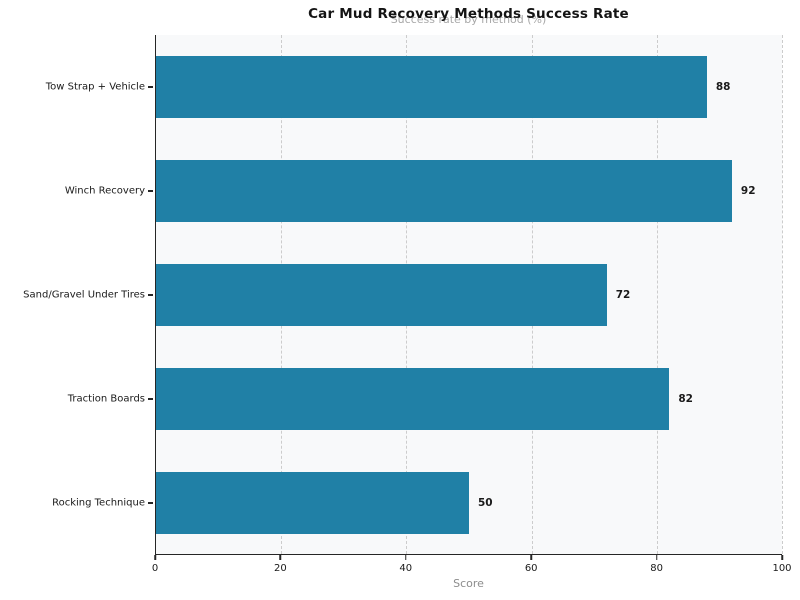 This screenshot has height=600, width=800. What do you see at coordinates (723, 87) in the screenshot?
I see `bar-value-label: 88` at bounding box center [723, 87].